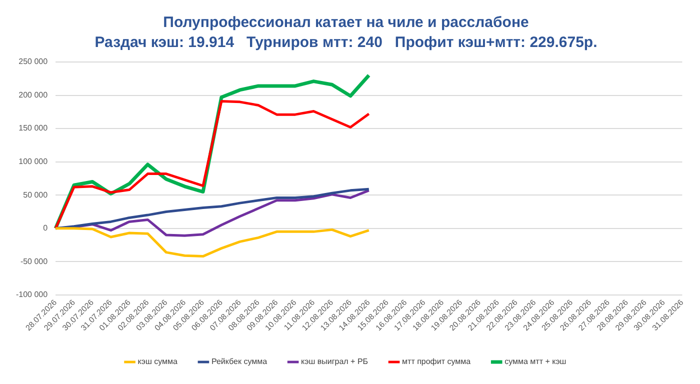 The image size is (700, 384). I want to click on legend-label: кэш выиграл + РБ, so click(334, 361).